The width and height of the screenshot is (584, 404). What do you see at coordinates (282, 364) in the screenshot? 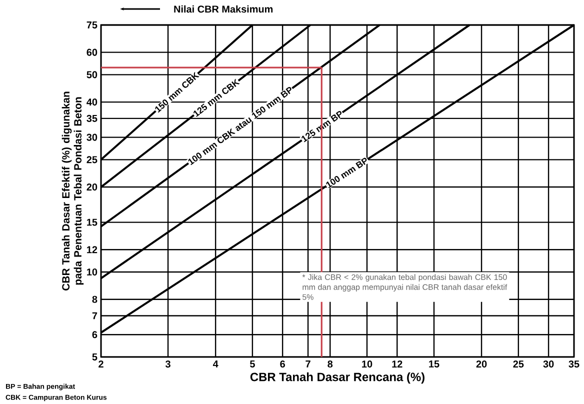
I see `x-tick-label: 6` at bounding box center [282, 364].